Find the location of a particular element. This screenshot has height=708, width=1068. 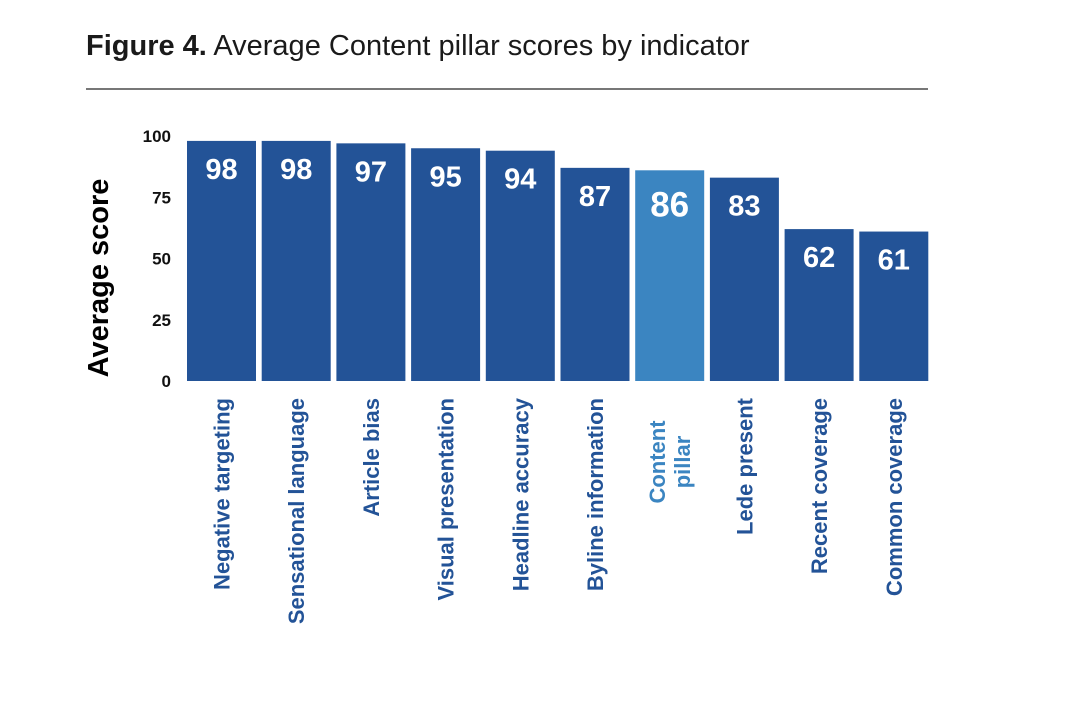

data-label: 97 is located at coordinates (371, 172).